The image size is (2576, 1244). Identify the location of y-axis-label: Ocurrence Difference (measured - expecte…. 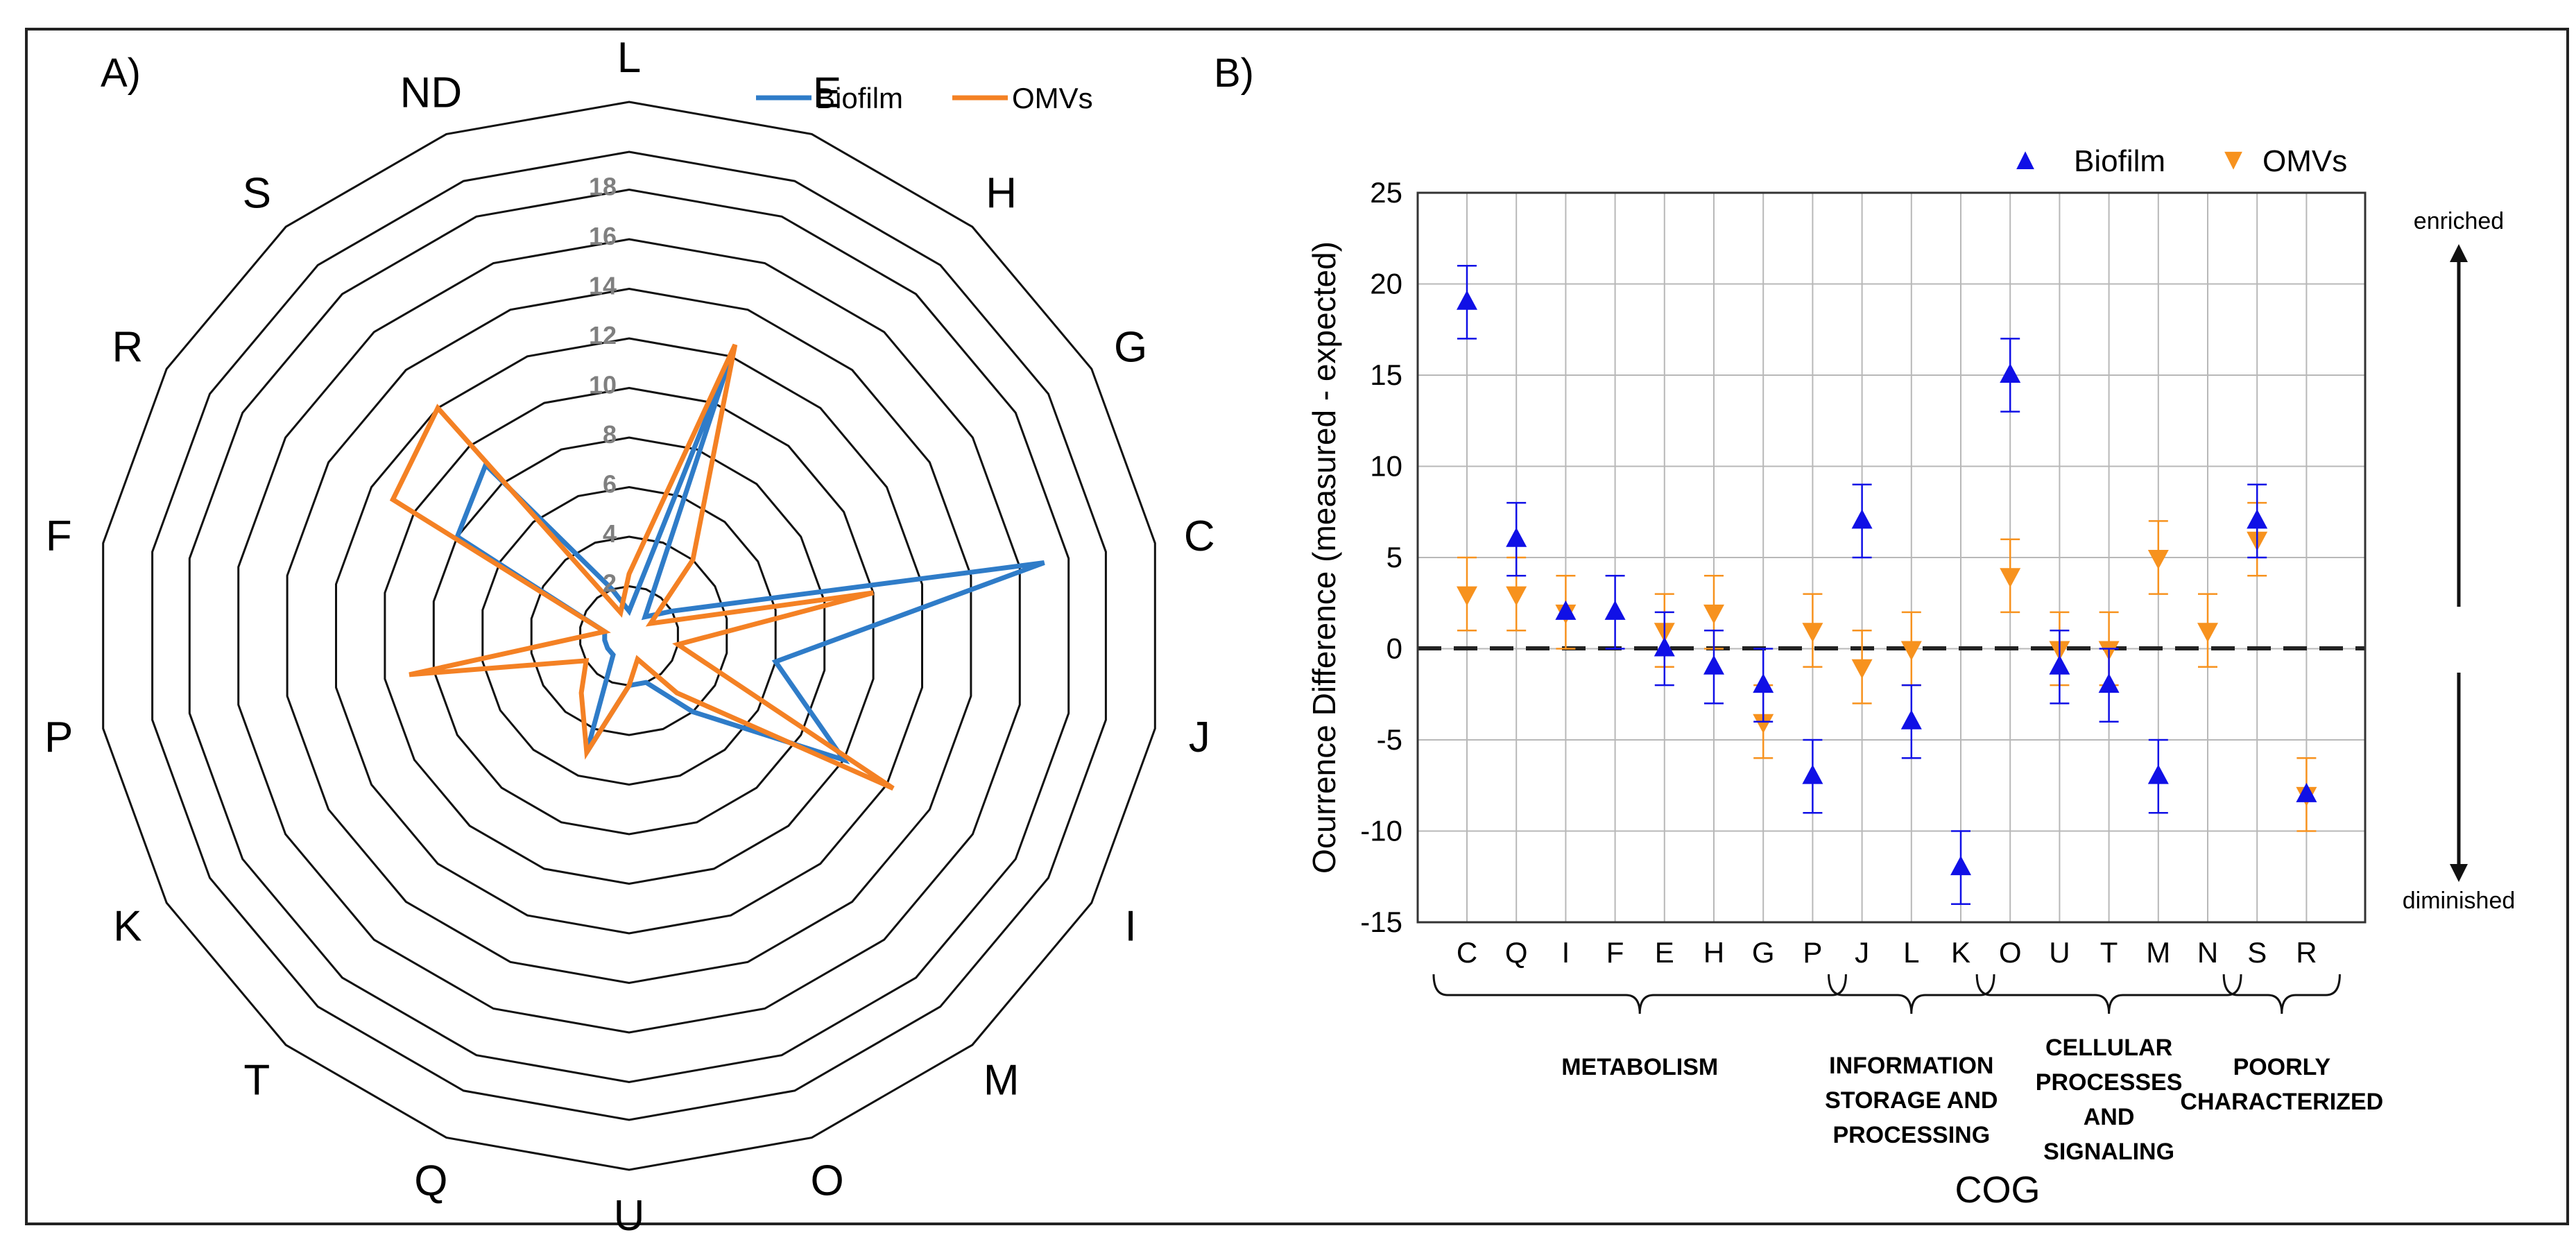
(1324, 557).